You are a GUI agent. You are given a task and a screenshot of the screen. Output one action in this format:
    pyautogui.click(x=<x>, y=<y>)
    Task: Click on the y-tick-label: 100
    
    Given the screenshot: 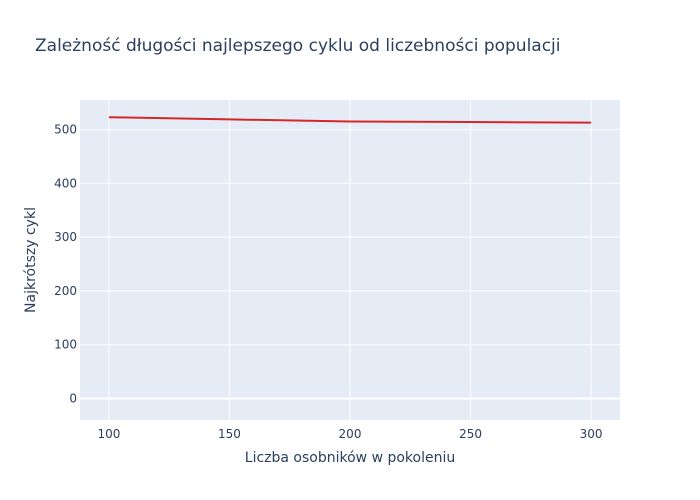 What is the action you would take?
    pyautogui.click(x=65, y=345)
    